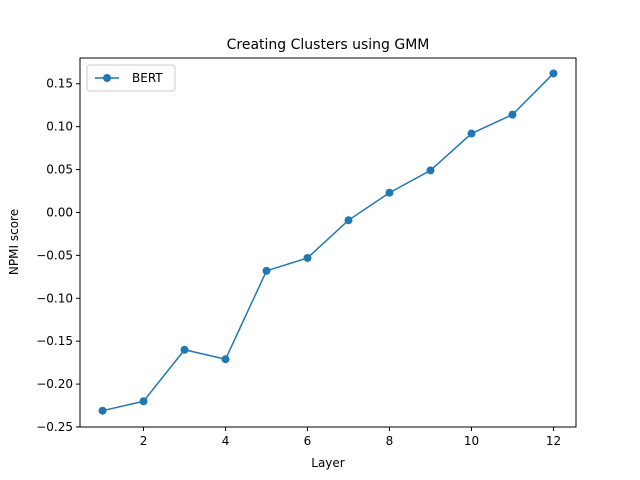 The width and height of the screenshot is (640, 480). I want to click on legend-box, so click(131, 78).